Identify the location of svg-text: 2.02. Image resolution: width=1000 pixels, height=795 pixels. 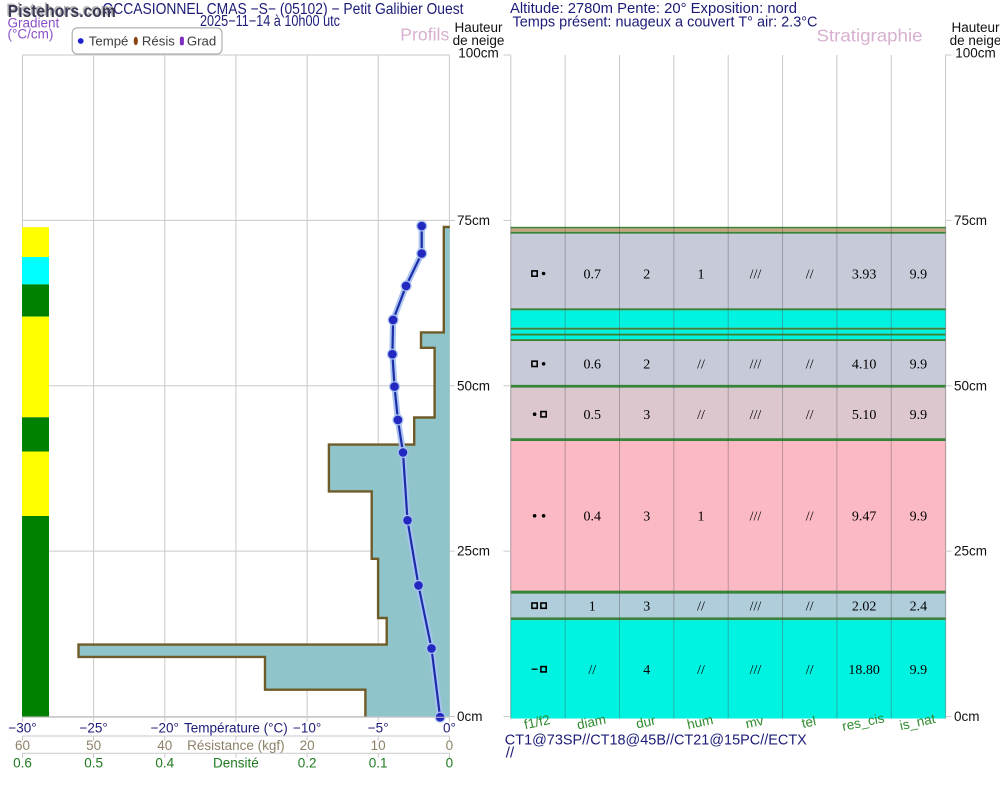
(864, 606).